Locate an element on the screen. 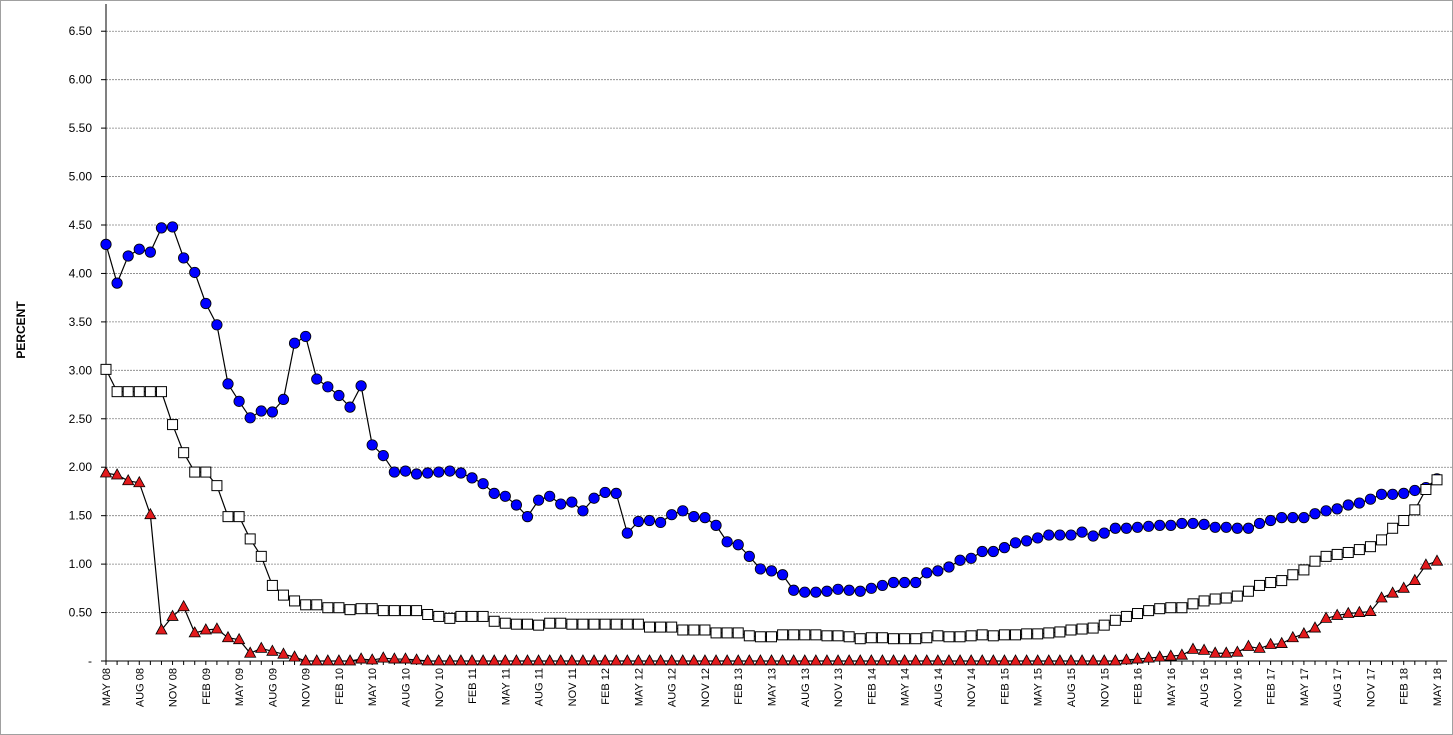 The image size is (1453, 735). x-tick-label: AUG 14 is located at coordinates (939, 687).